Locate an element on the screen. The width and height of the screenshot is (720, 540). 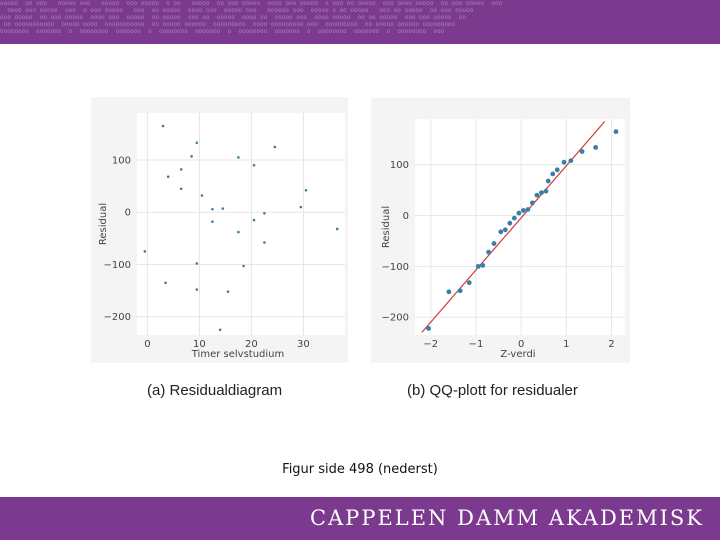
x-tick-label: 20 is located at coordinates (251, 344).